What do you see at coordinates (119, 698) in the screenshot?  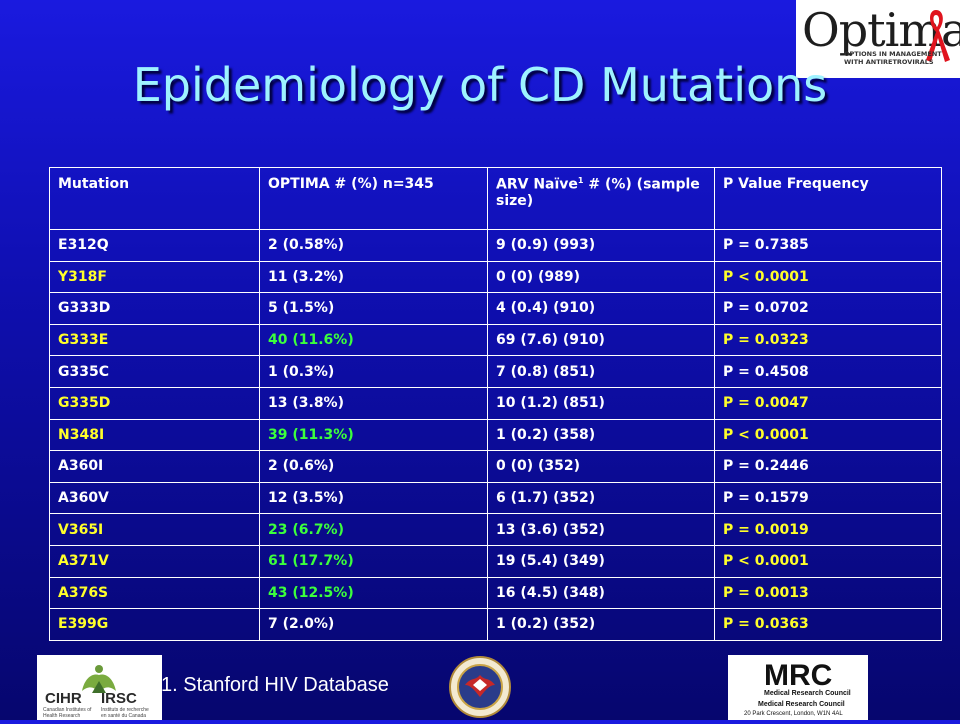 I see `svg-text: IRSC` at bounding box center [119, 698].